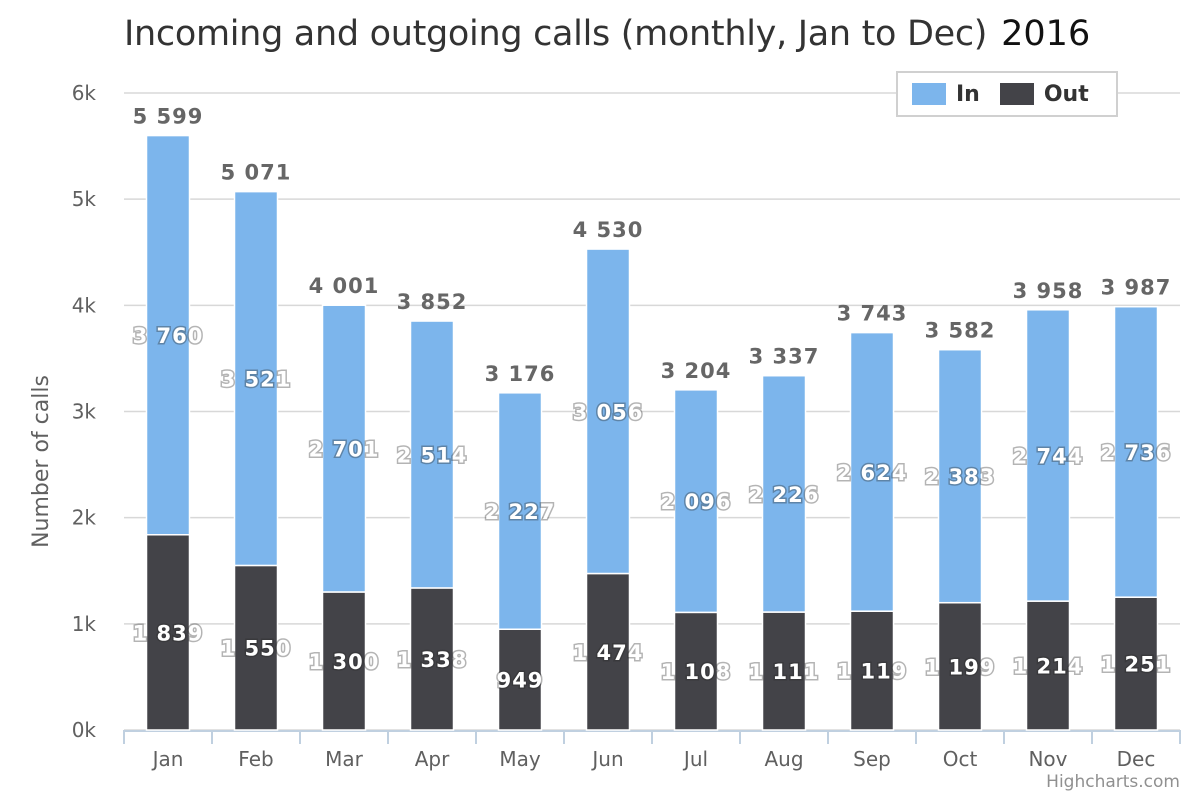 Image resolution: width=1200 pixels, height=800 pixels. I want to click on data-label-in: 2 226, so click(784, 495).